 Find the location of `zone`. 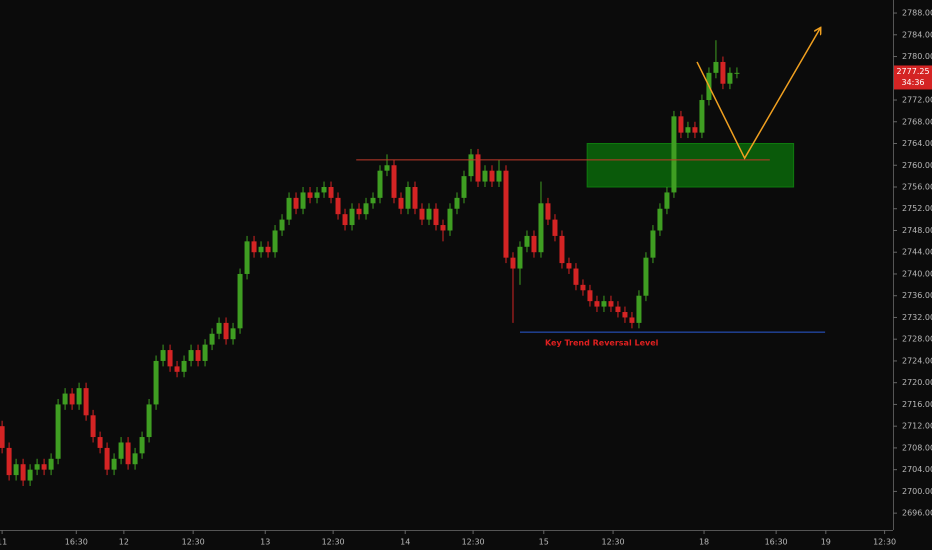

zone is located at coordinates (690, 165).